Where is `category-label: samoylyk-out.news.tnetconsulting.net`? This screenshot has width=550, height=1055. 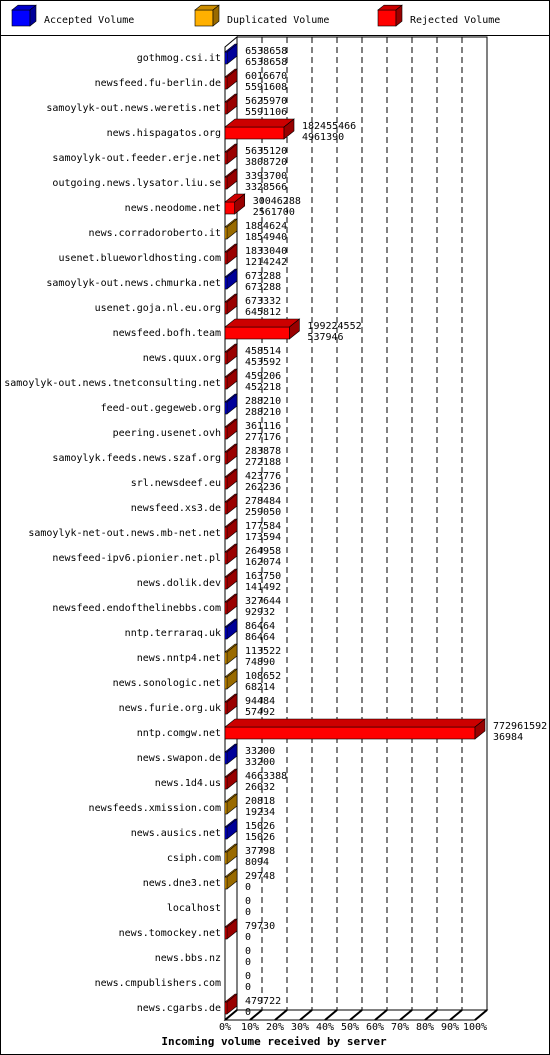 category-label: samoylyk-out.news.tnetconsulting.net is located at coordinates (112, 383).